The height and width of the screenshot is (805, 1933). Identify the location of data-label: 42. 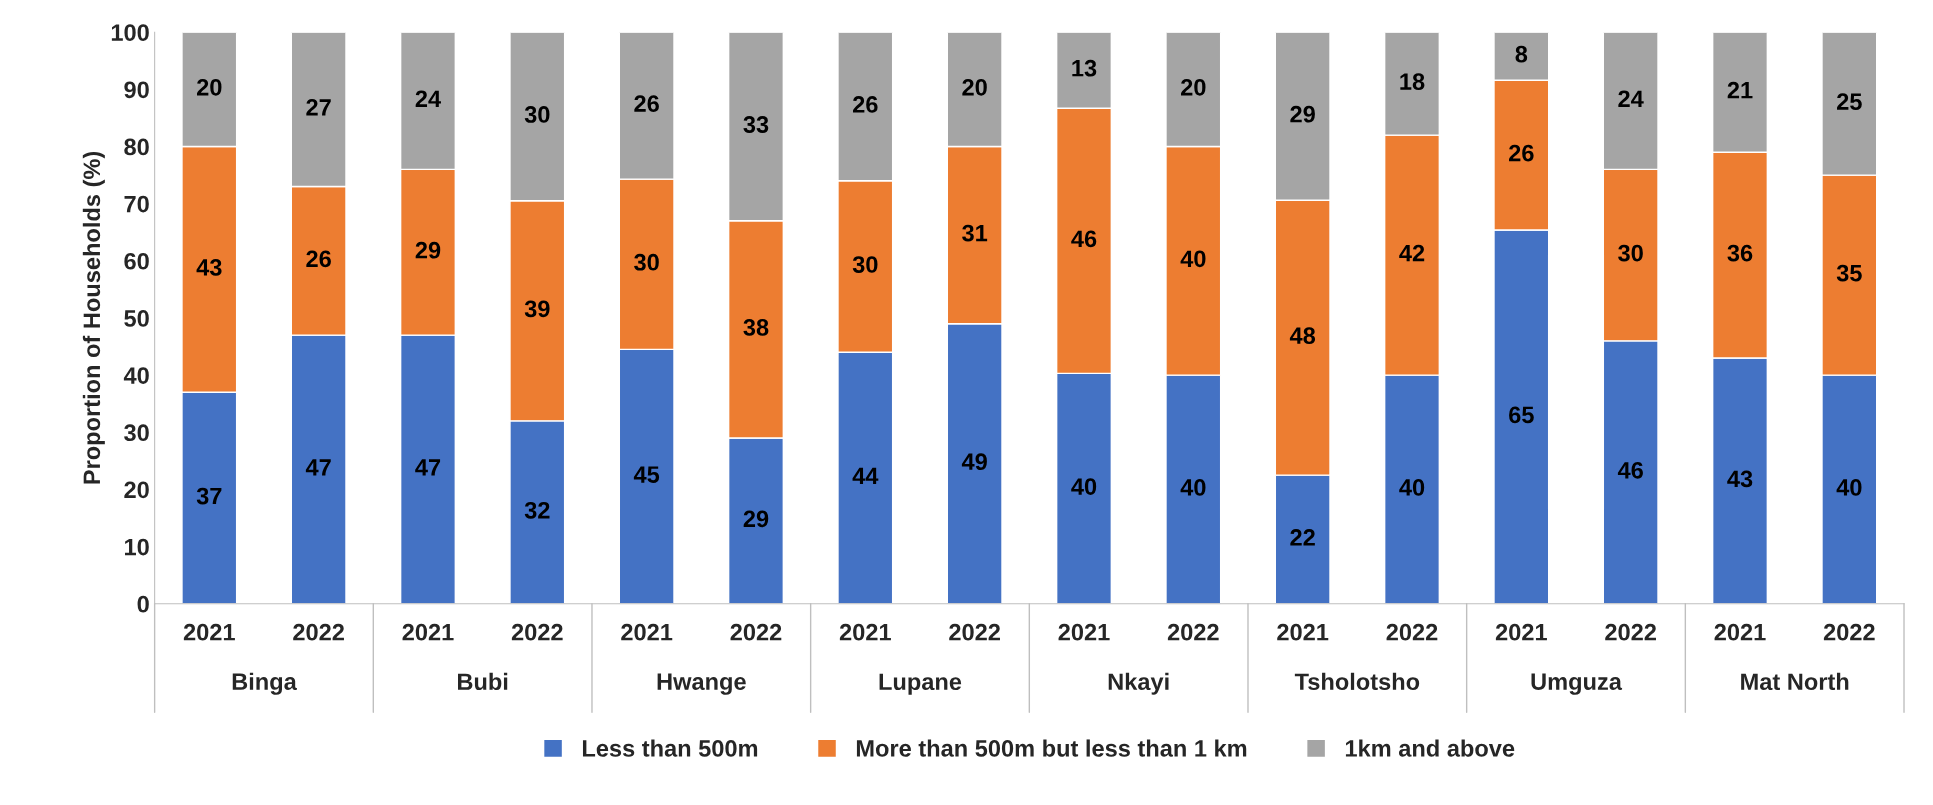
(1412, 253).